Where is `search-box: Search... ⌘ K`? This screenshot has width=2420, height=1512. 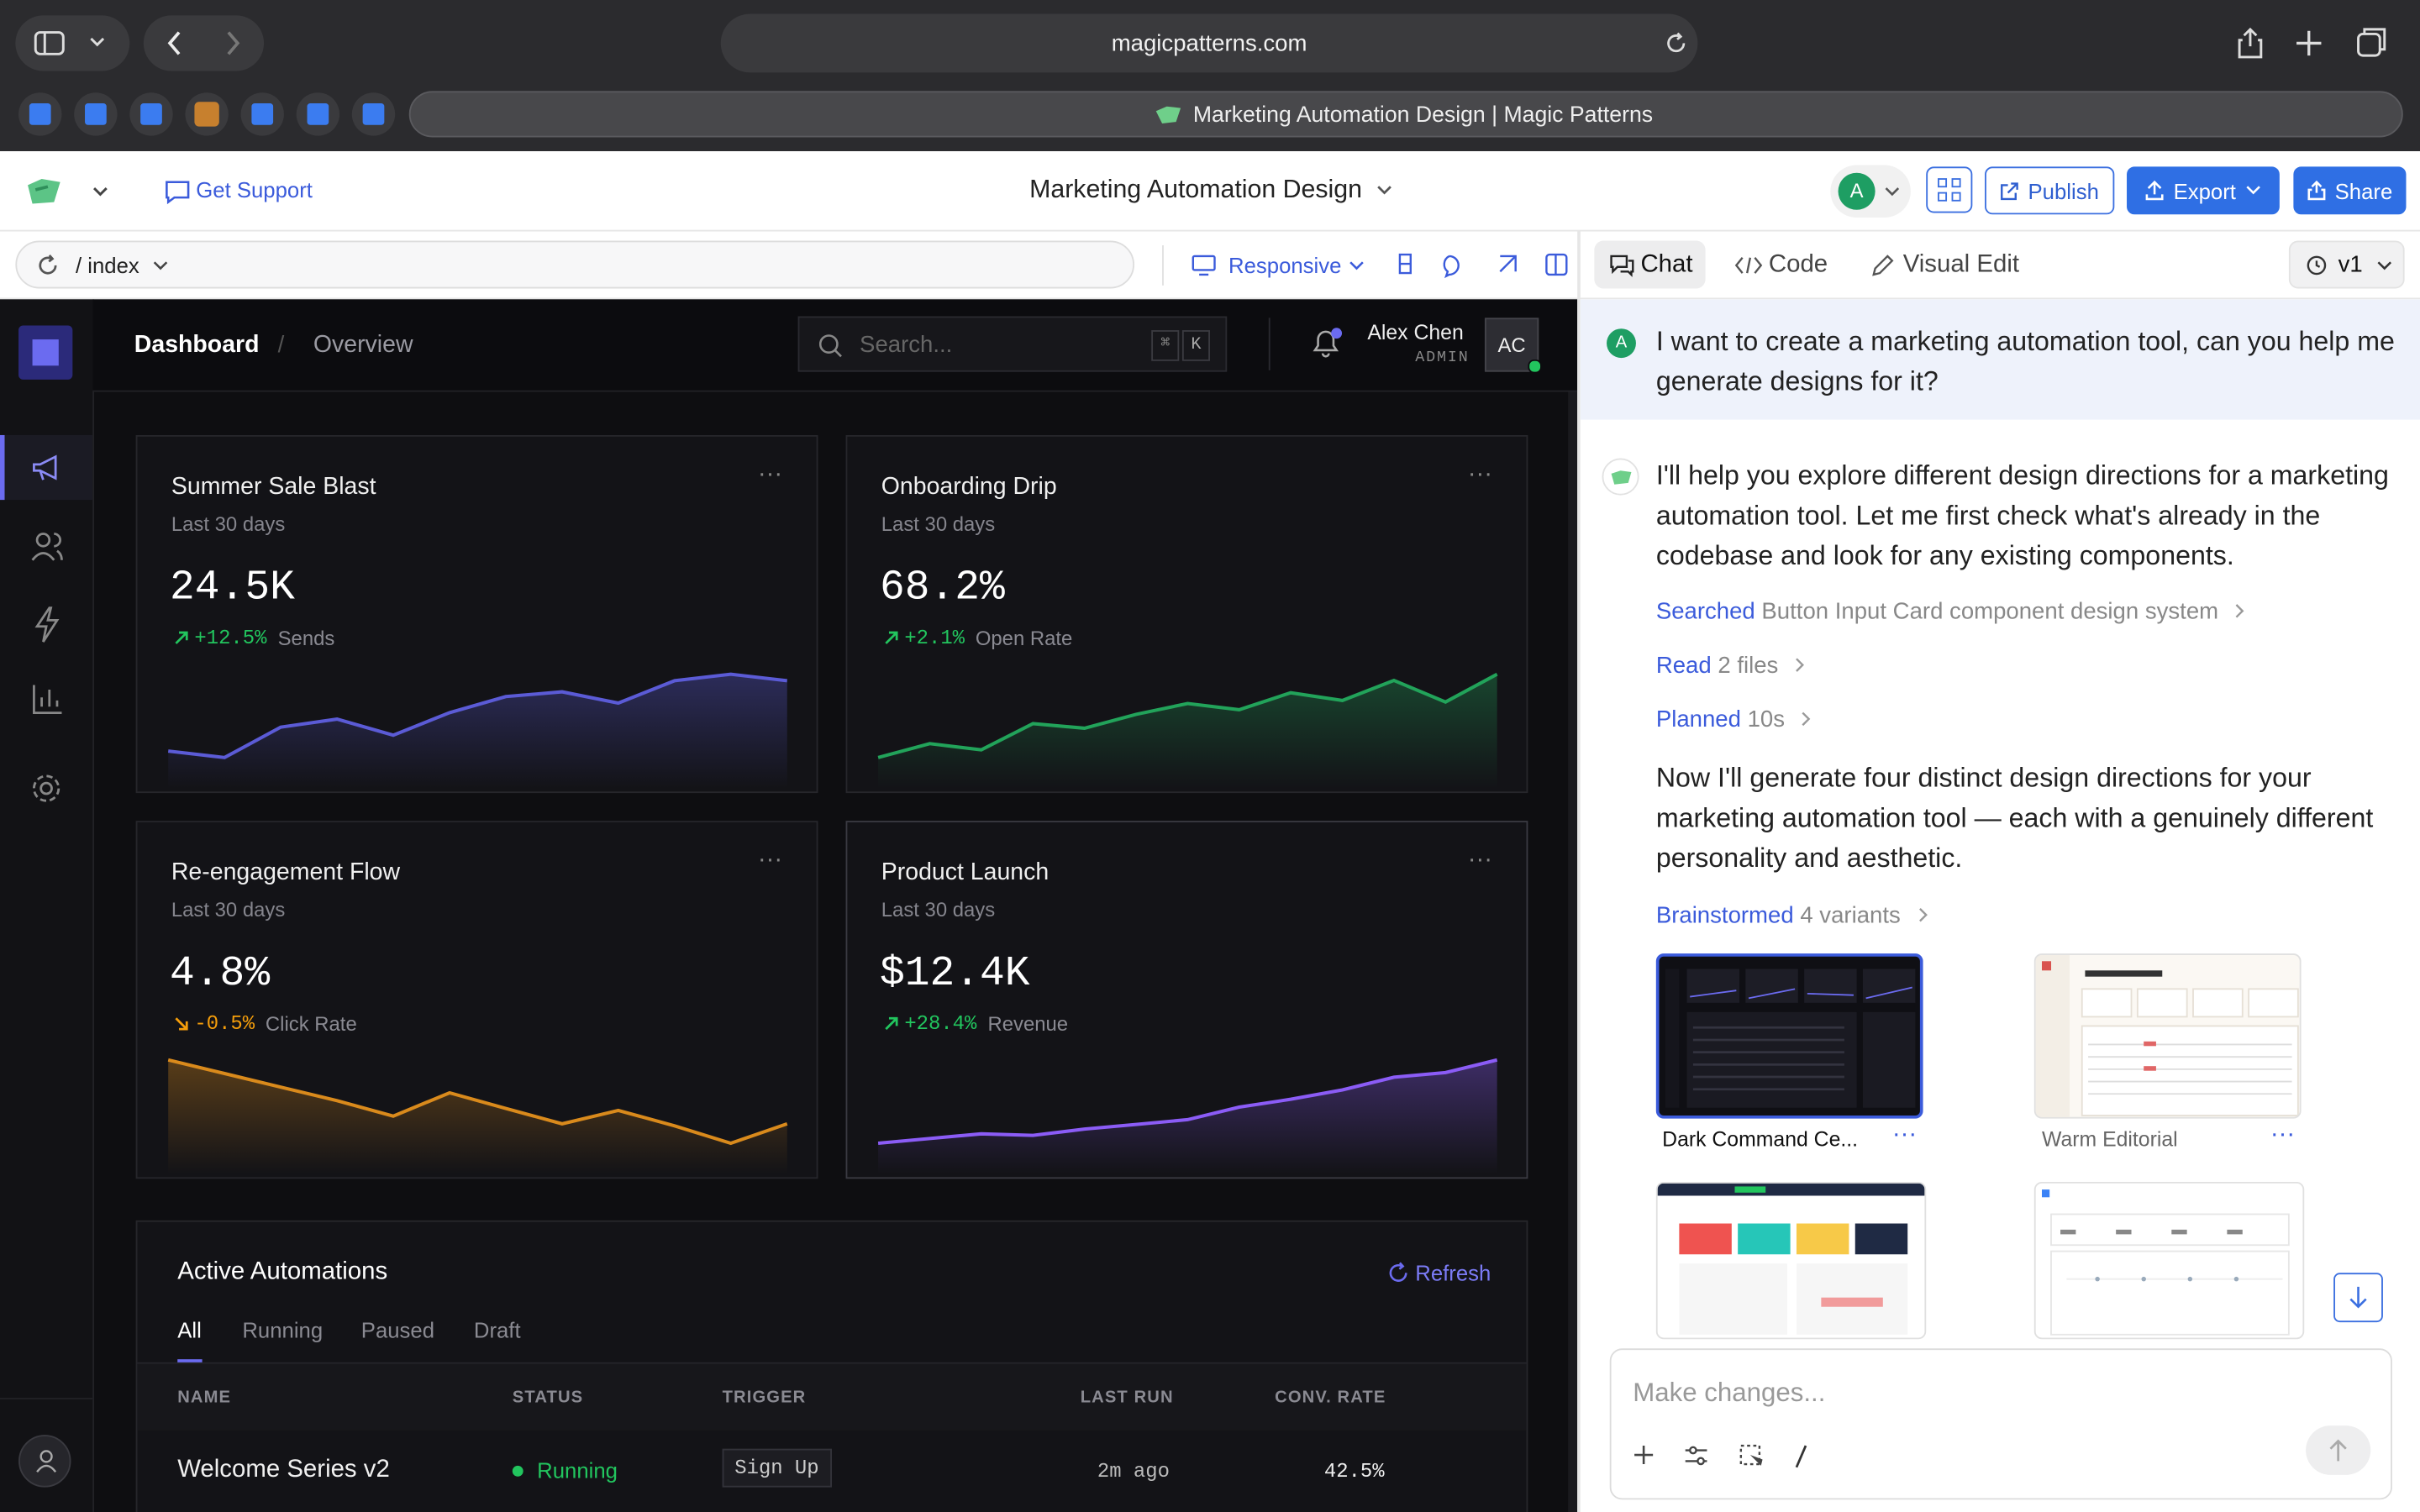 search-box: Search... ⌘ K is located at coordinates (1013, 344).